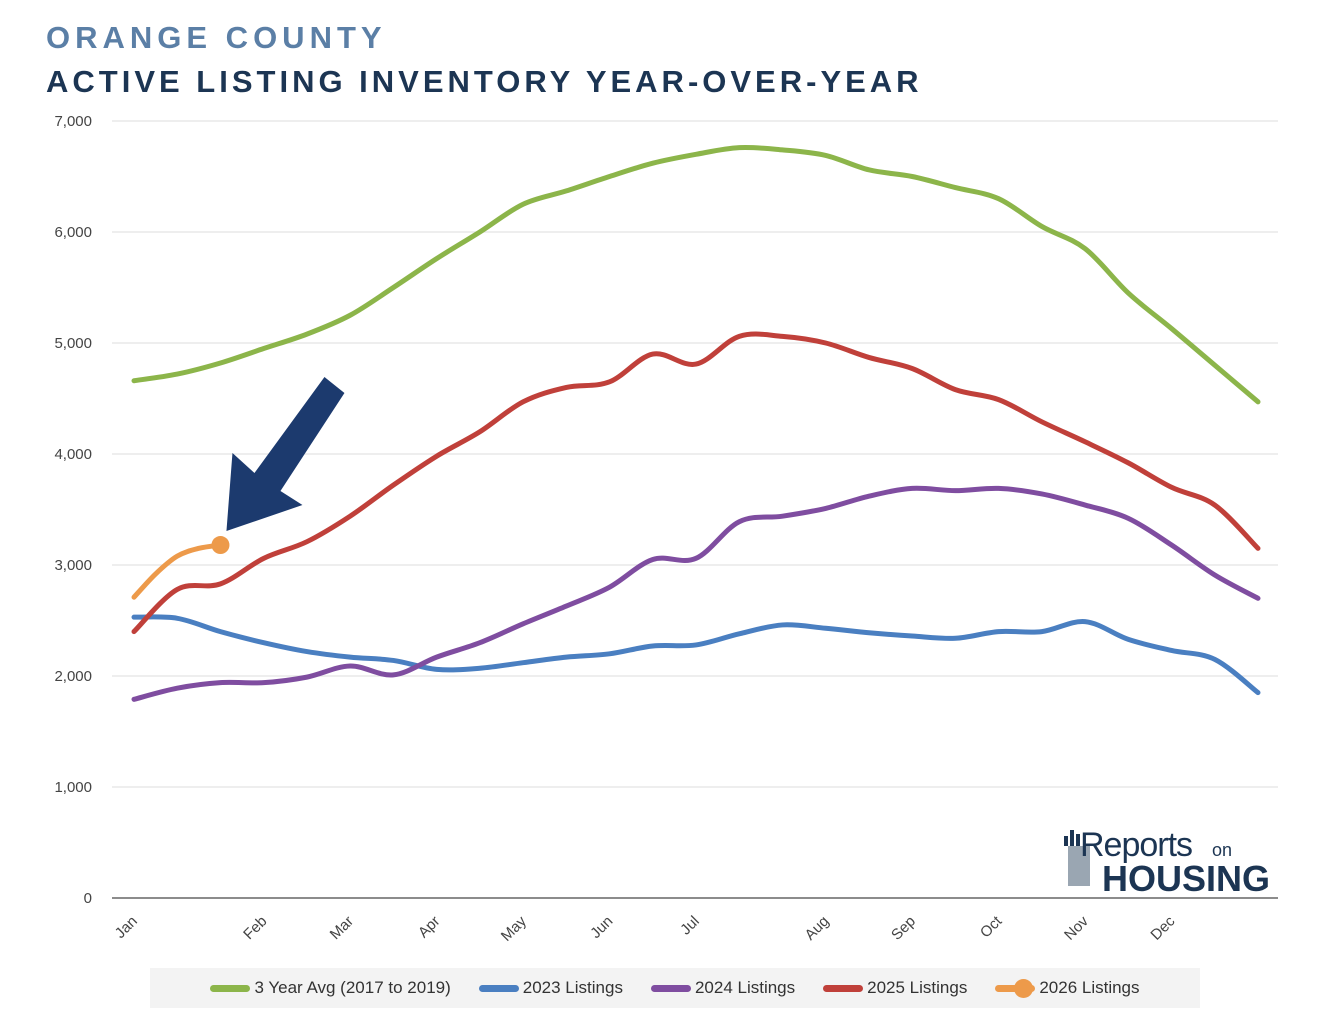 The image size is (1342, 1030). I want to click on legend-marker, so click(1024, 988).